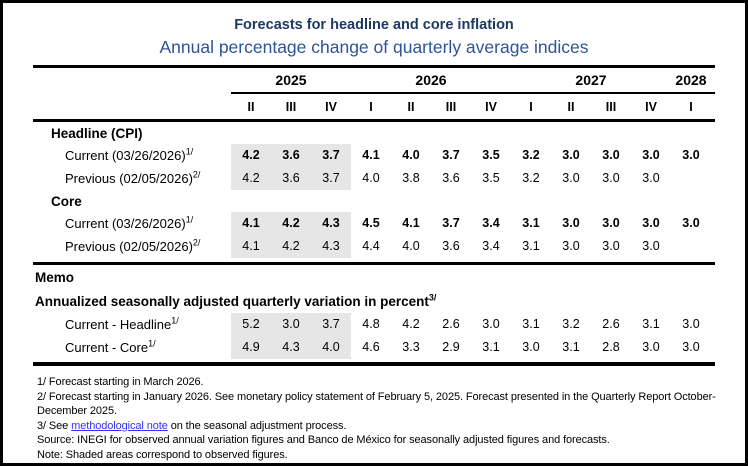 The image size is (748, 466). What do you see at coordinates (411, 178) in the screenshot?
I see `value-cell: 3.8` at bounding box center [411, 178].